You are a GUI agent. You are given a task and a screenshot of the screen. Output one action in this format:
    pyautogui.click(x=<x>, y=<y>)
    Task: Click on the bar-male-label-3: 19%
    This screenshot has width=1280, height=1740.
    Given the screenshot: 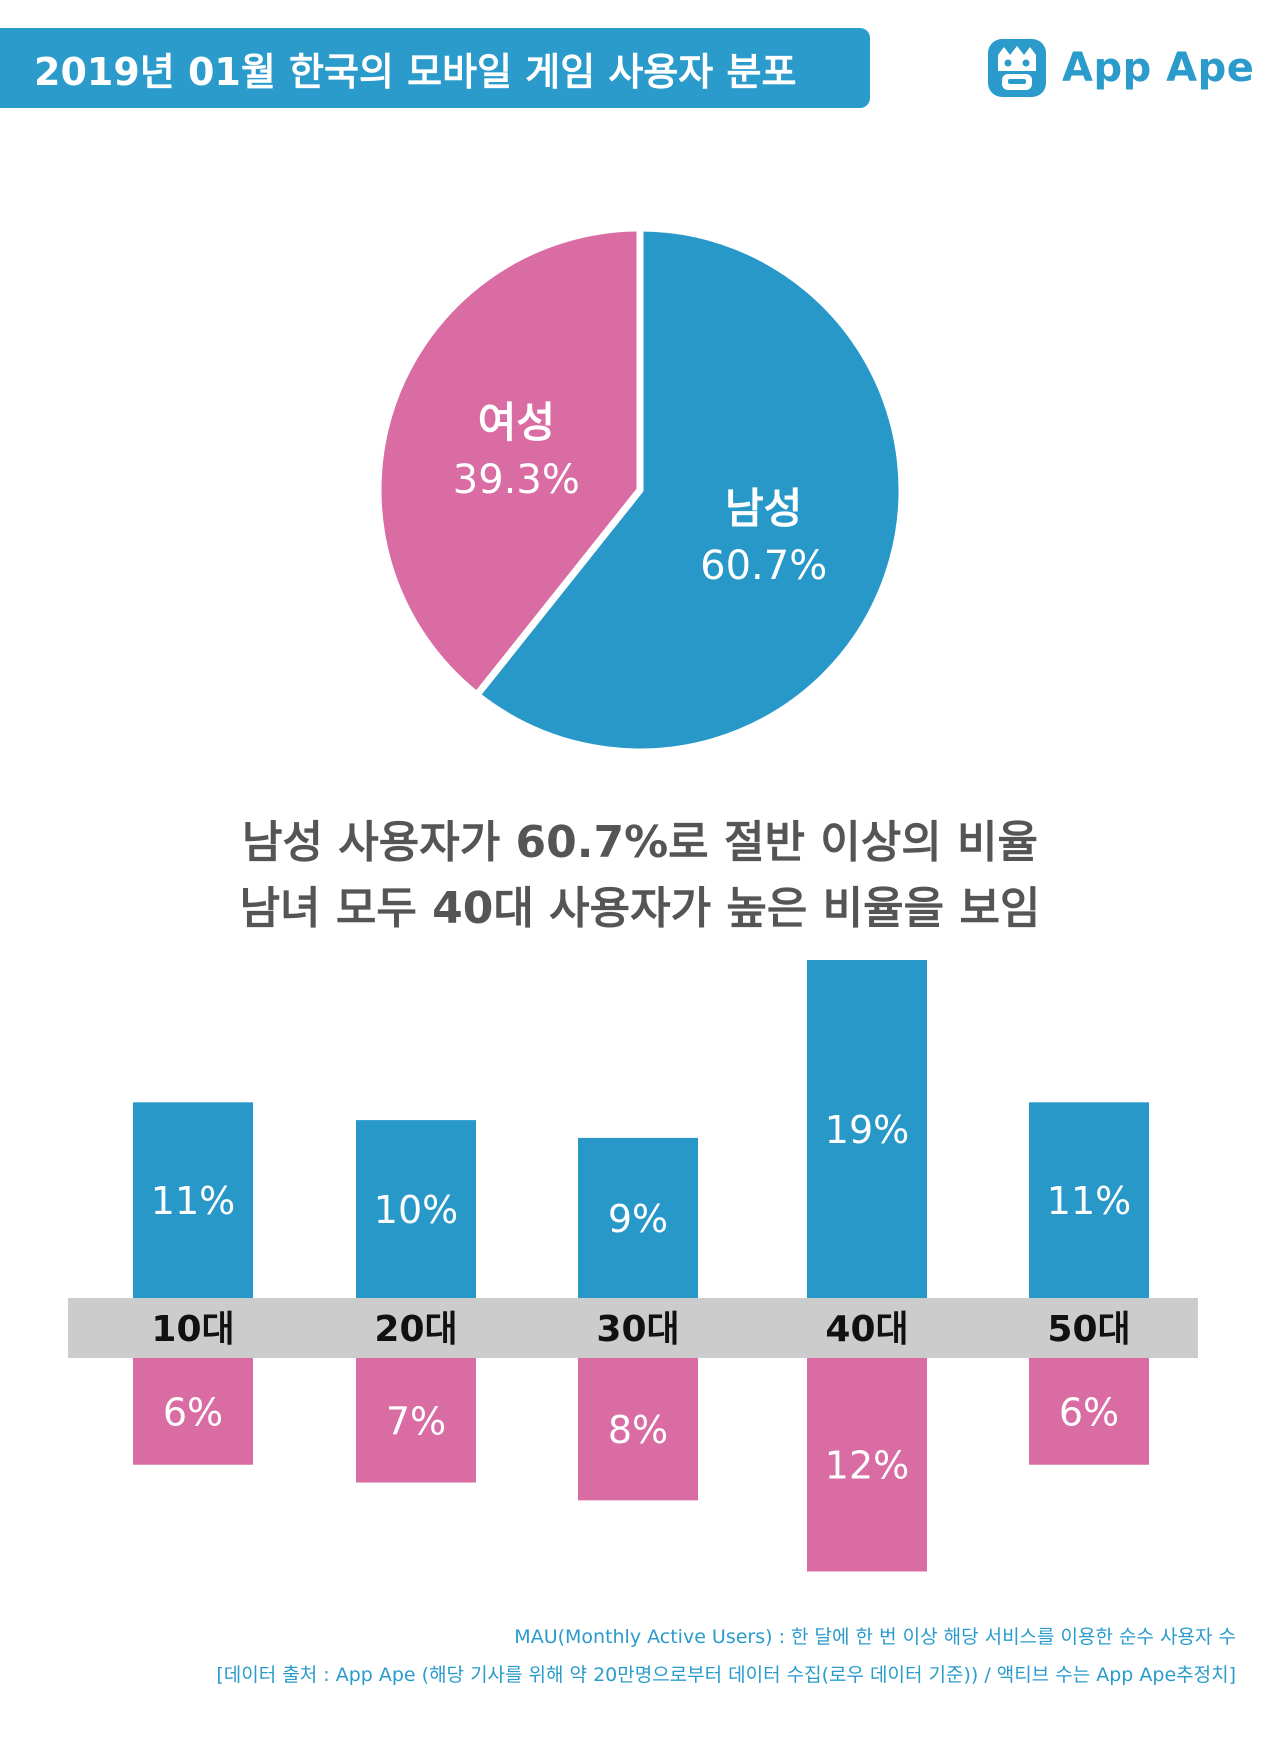 What is the action you would take?
    pyautogui.click(x=867, y=1130)
    